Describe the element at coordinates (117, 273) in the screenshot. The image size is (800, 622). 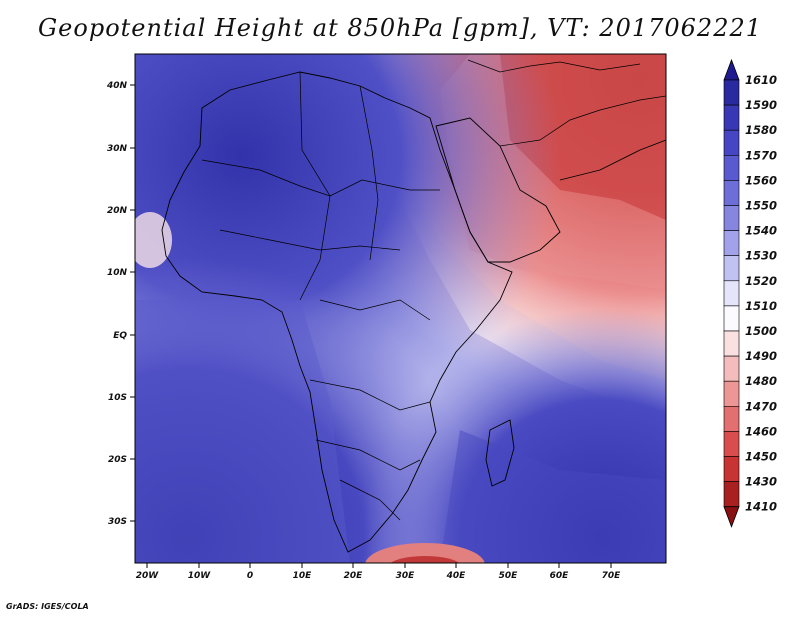
I see `lat-label: 10N` at that location.